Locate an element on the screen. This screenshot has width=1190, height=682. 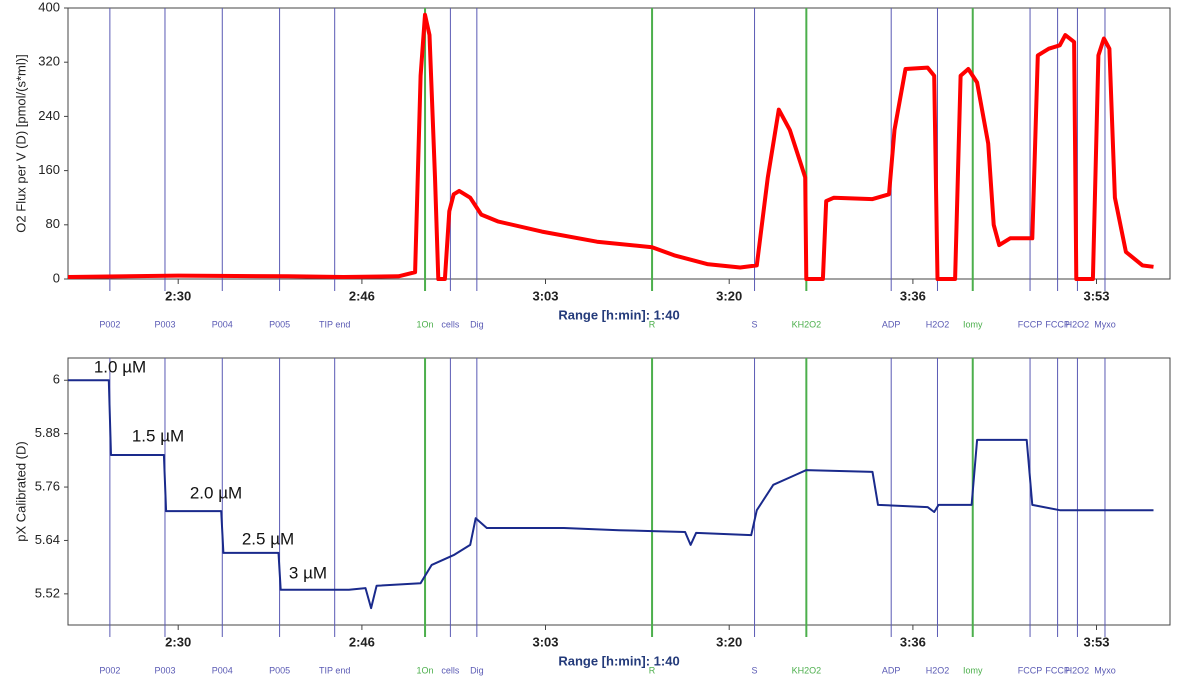
y-tick-label: 160 is located at coordinates (49, 169).